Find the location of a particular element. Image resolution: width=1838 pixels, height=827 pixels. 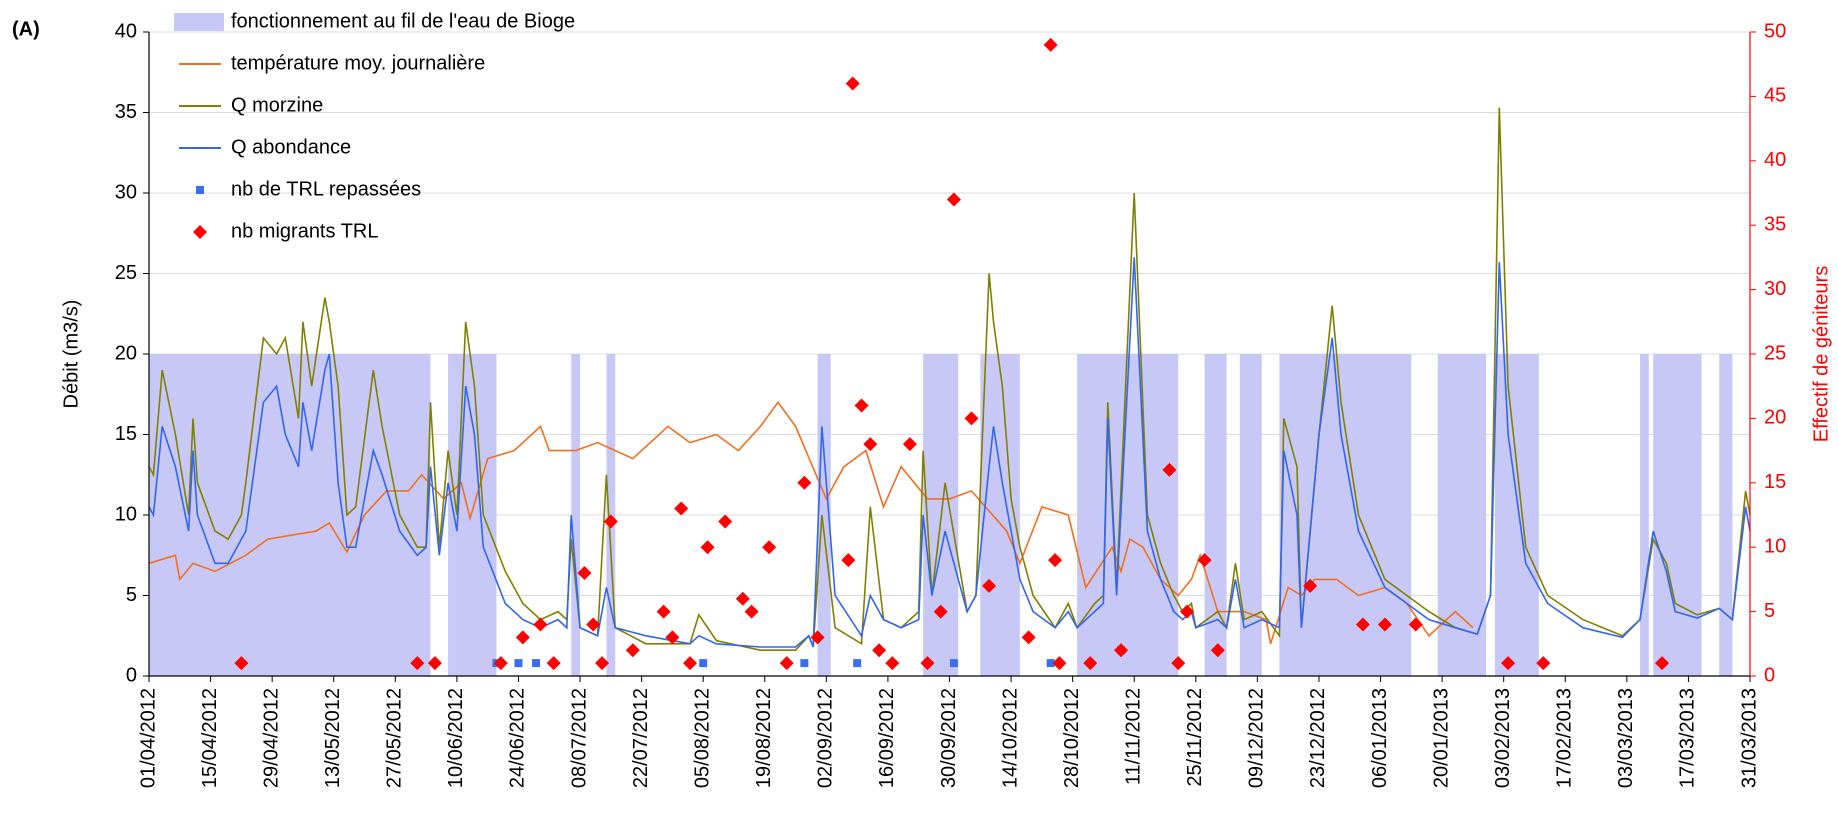

x-tick-label: 24/06/2012 is located at coordinates (518, 738).